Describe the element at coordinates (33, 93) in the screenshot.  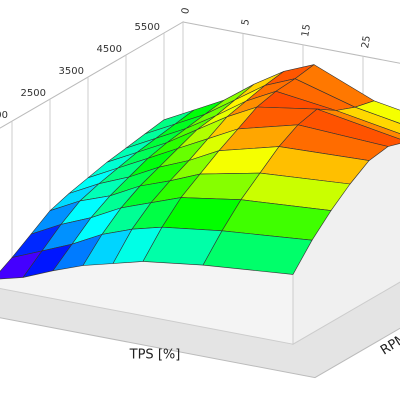
I see `y-tick-label: 2500` at that location.